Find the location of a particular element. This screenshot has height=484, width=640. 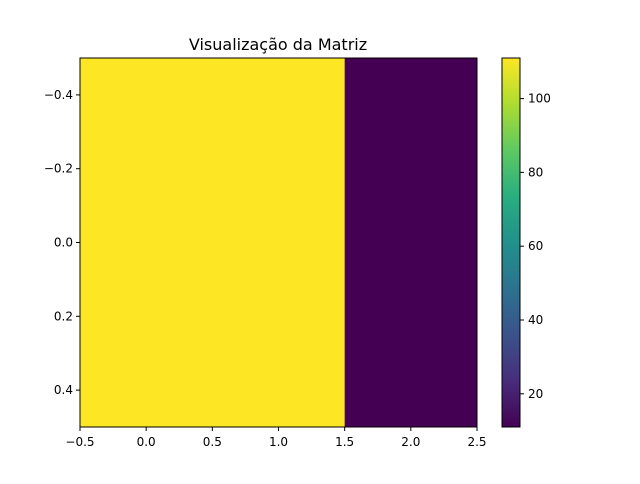

colorbar-axis: 20 40 60 80 100 is located at coordinates (535, 246).